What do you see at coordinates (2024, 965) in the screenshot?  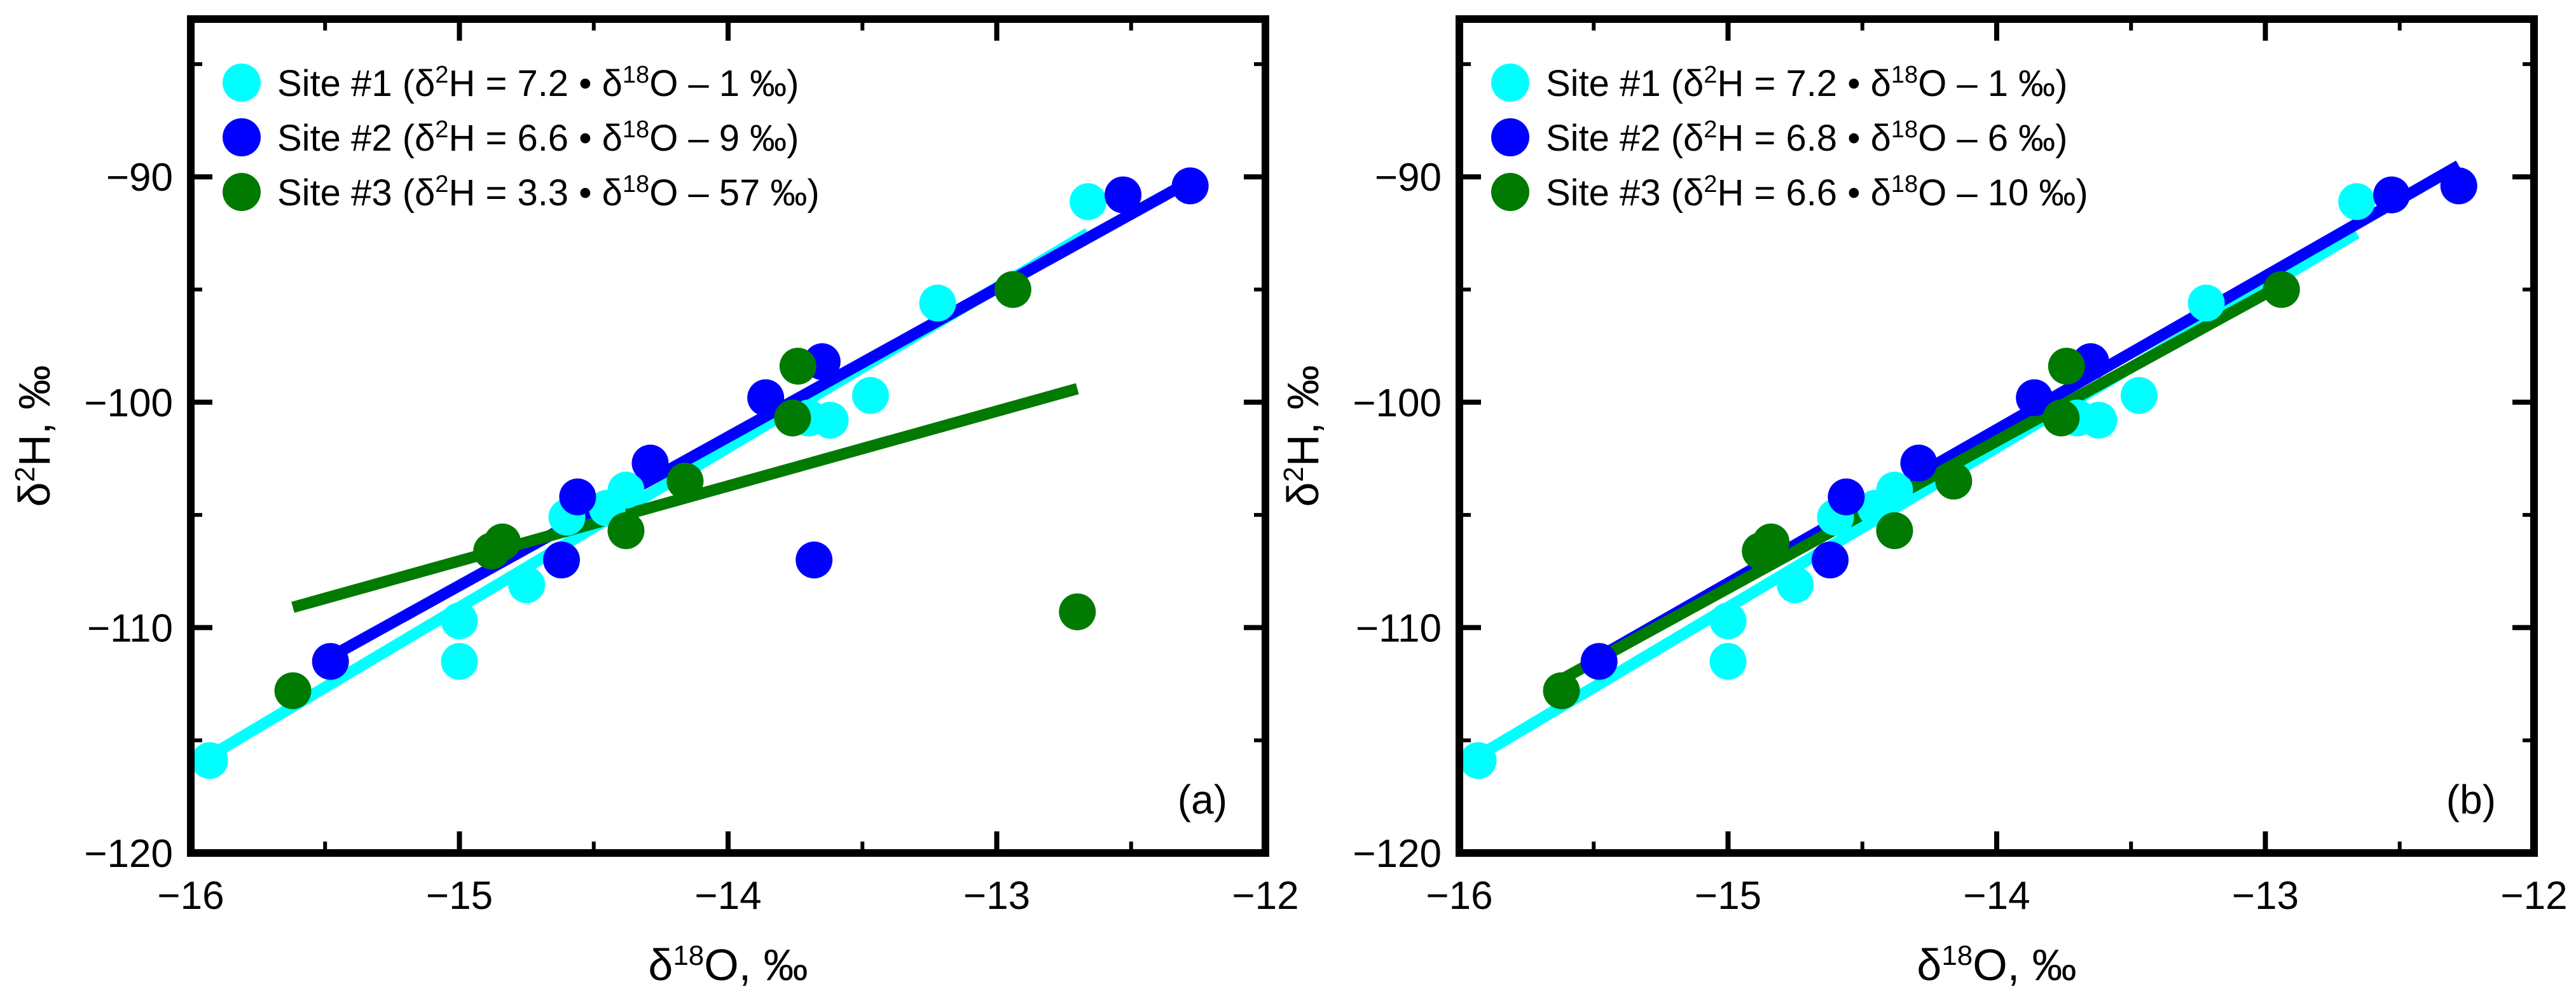 I see `x-axis-title-post: O, ‰` at bounding box center [2024, 965].